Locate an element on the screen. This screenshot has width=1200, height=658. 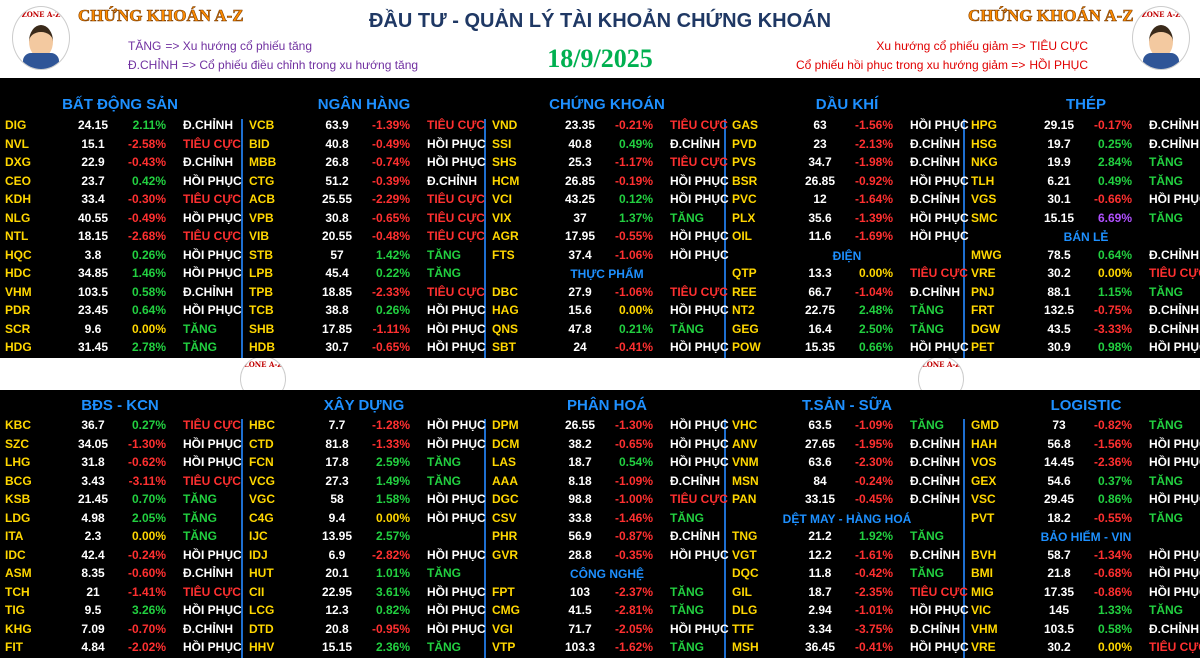
section-title: T.SẢN - SỮA is located at coordinates (847, 405).